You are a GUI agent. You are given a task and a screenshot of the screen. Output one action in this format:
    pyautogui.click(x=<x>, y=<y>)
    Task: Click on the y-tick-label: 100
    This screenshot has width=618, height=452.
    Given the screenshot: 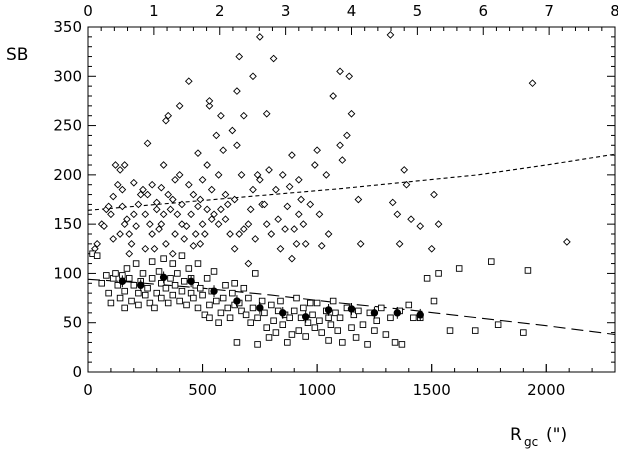 What is the action you would take?
    pyautogui.click(x=67, y=273)
    